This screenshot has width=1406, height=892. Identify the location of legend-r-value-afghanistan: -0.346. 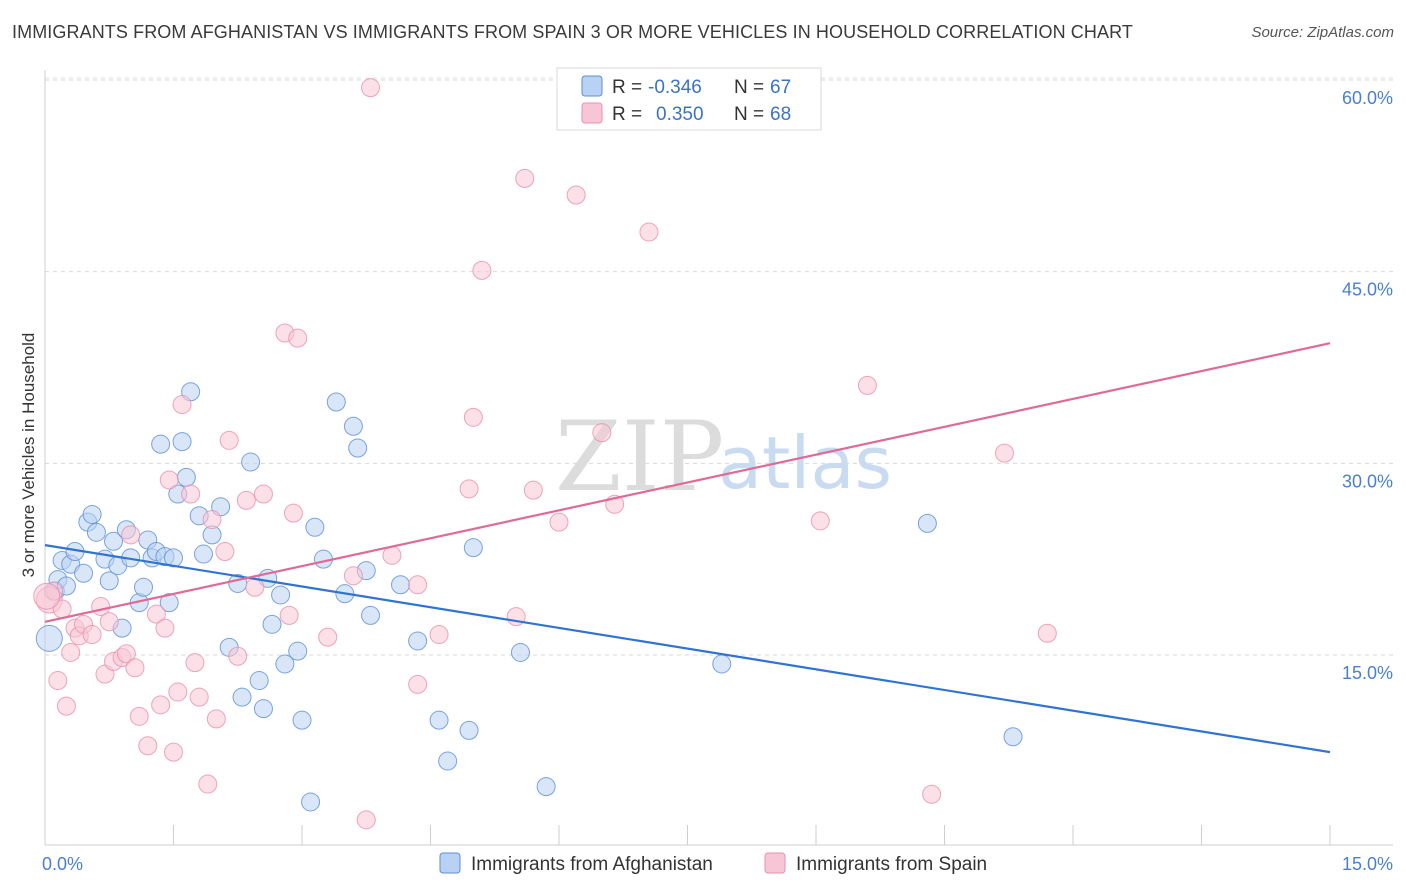
(675, 87).